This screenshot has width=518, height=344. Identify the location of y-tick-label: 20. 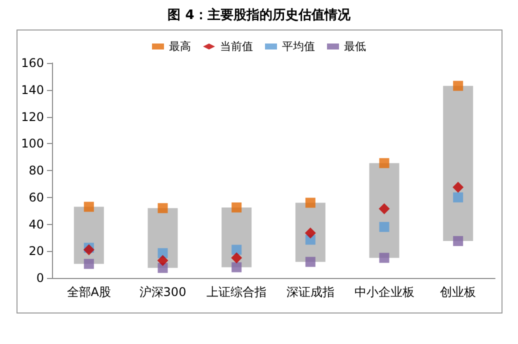
(36, 251).